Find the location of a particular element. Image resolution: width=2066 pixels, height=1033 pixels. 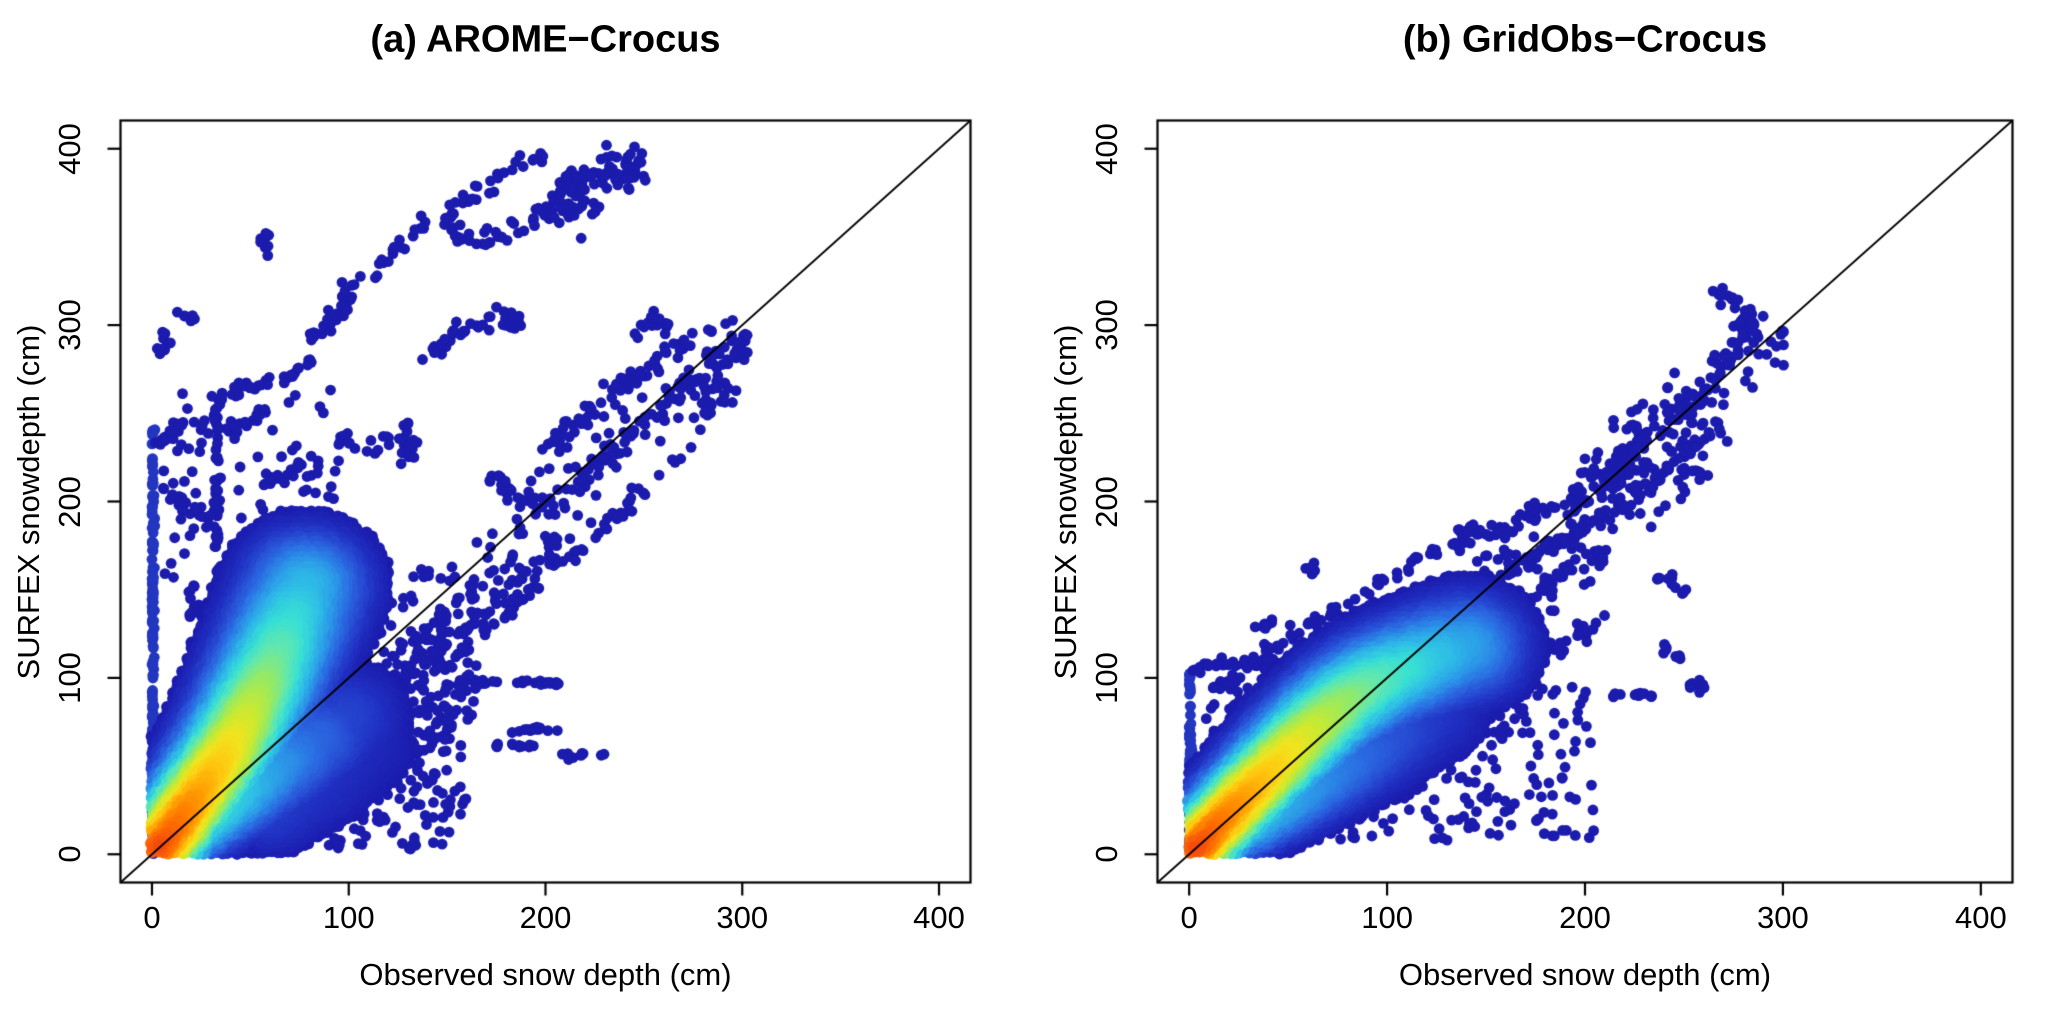

panel-b-y-axis-label: SURFEX snowdepth (cm) is located at coordinates (1065, 501).